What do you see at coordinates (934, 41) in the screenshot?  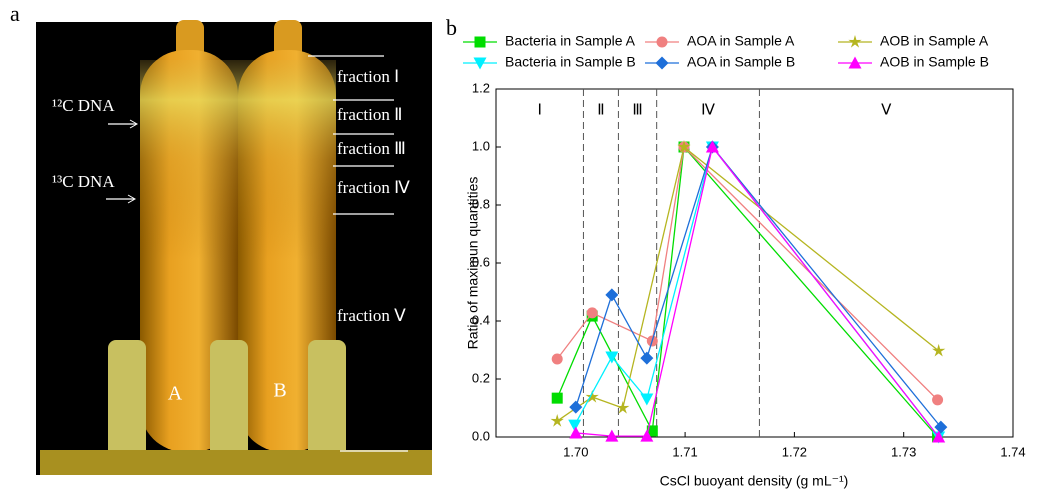 I see `legend-label: AOB in Sample A` at bounding box center [934, 41].